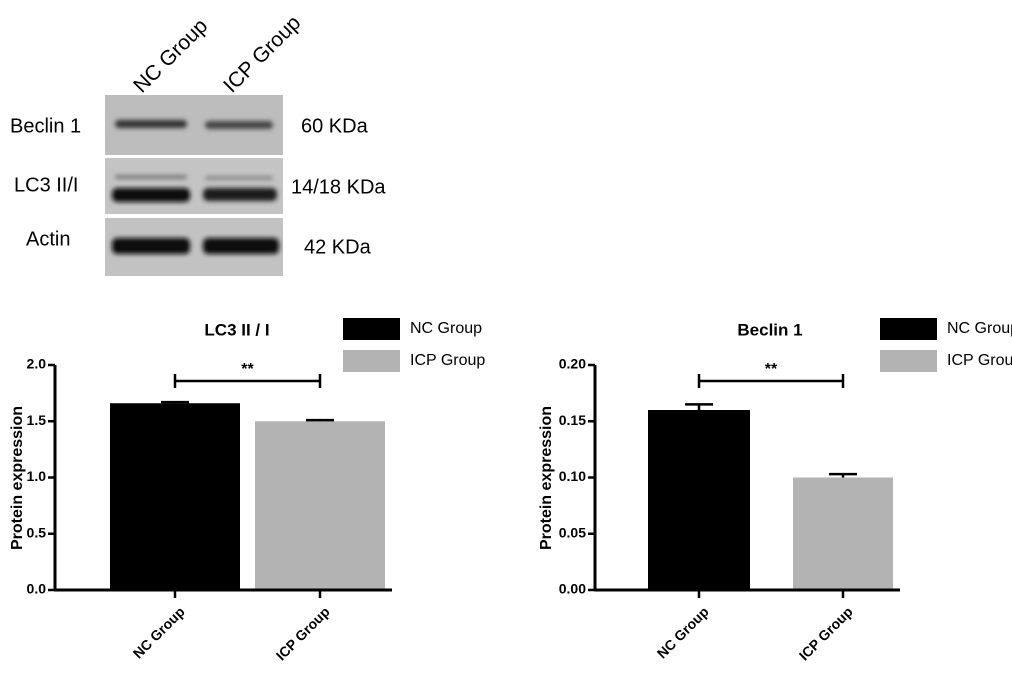 This screenshot has width=1012, height=678. What do you see at coordinates (572, 532) in the screenshot?
I see `y-tick-label: 0.05` at bounding box center [572, 532].